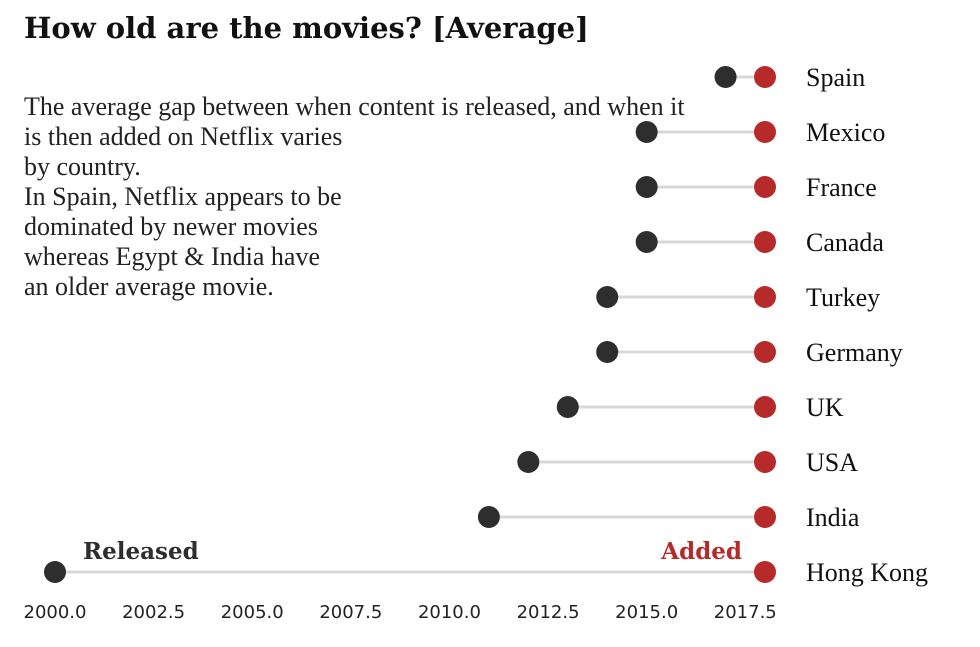 This screenshot has height=647, width=980. What do you see at coordinates (825, 407) in the screenshot?
I see `country-label: UK` at bounding box center [825, 407].